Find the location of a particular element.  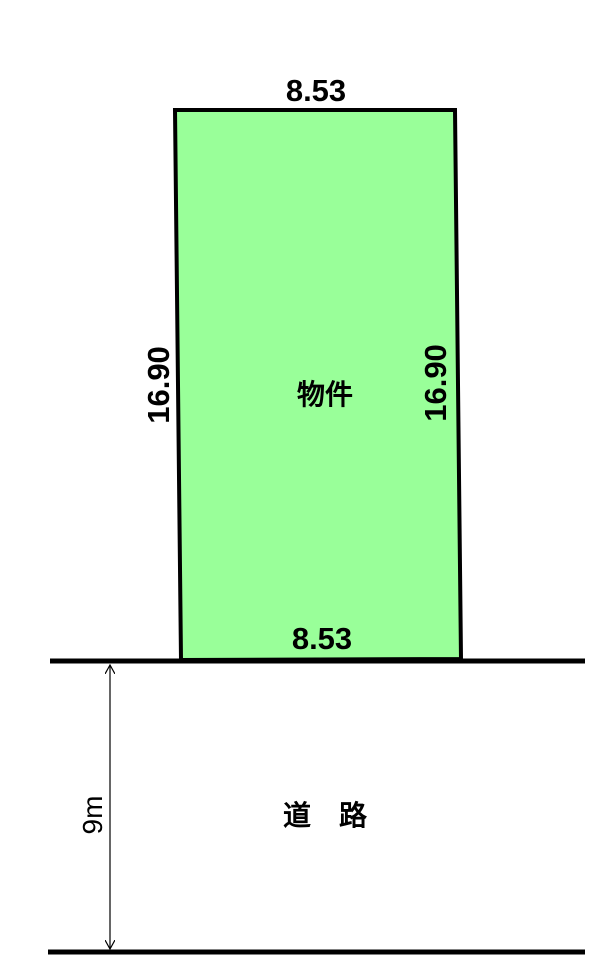

right-depth-label: 16.90 is located at coordinates (435, 383).